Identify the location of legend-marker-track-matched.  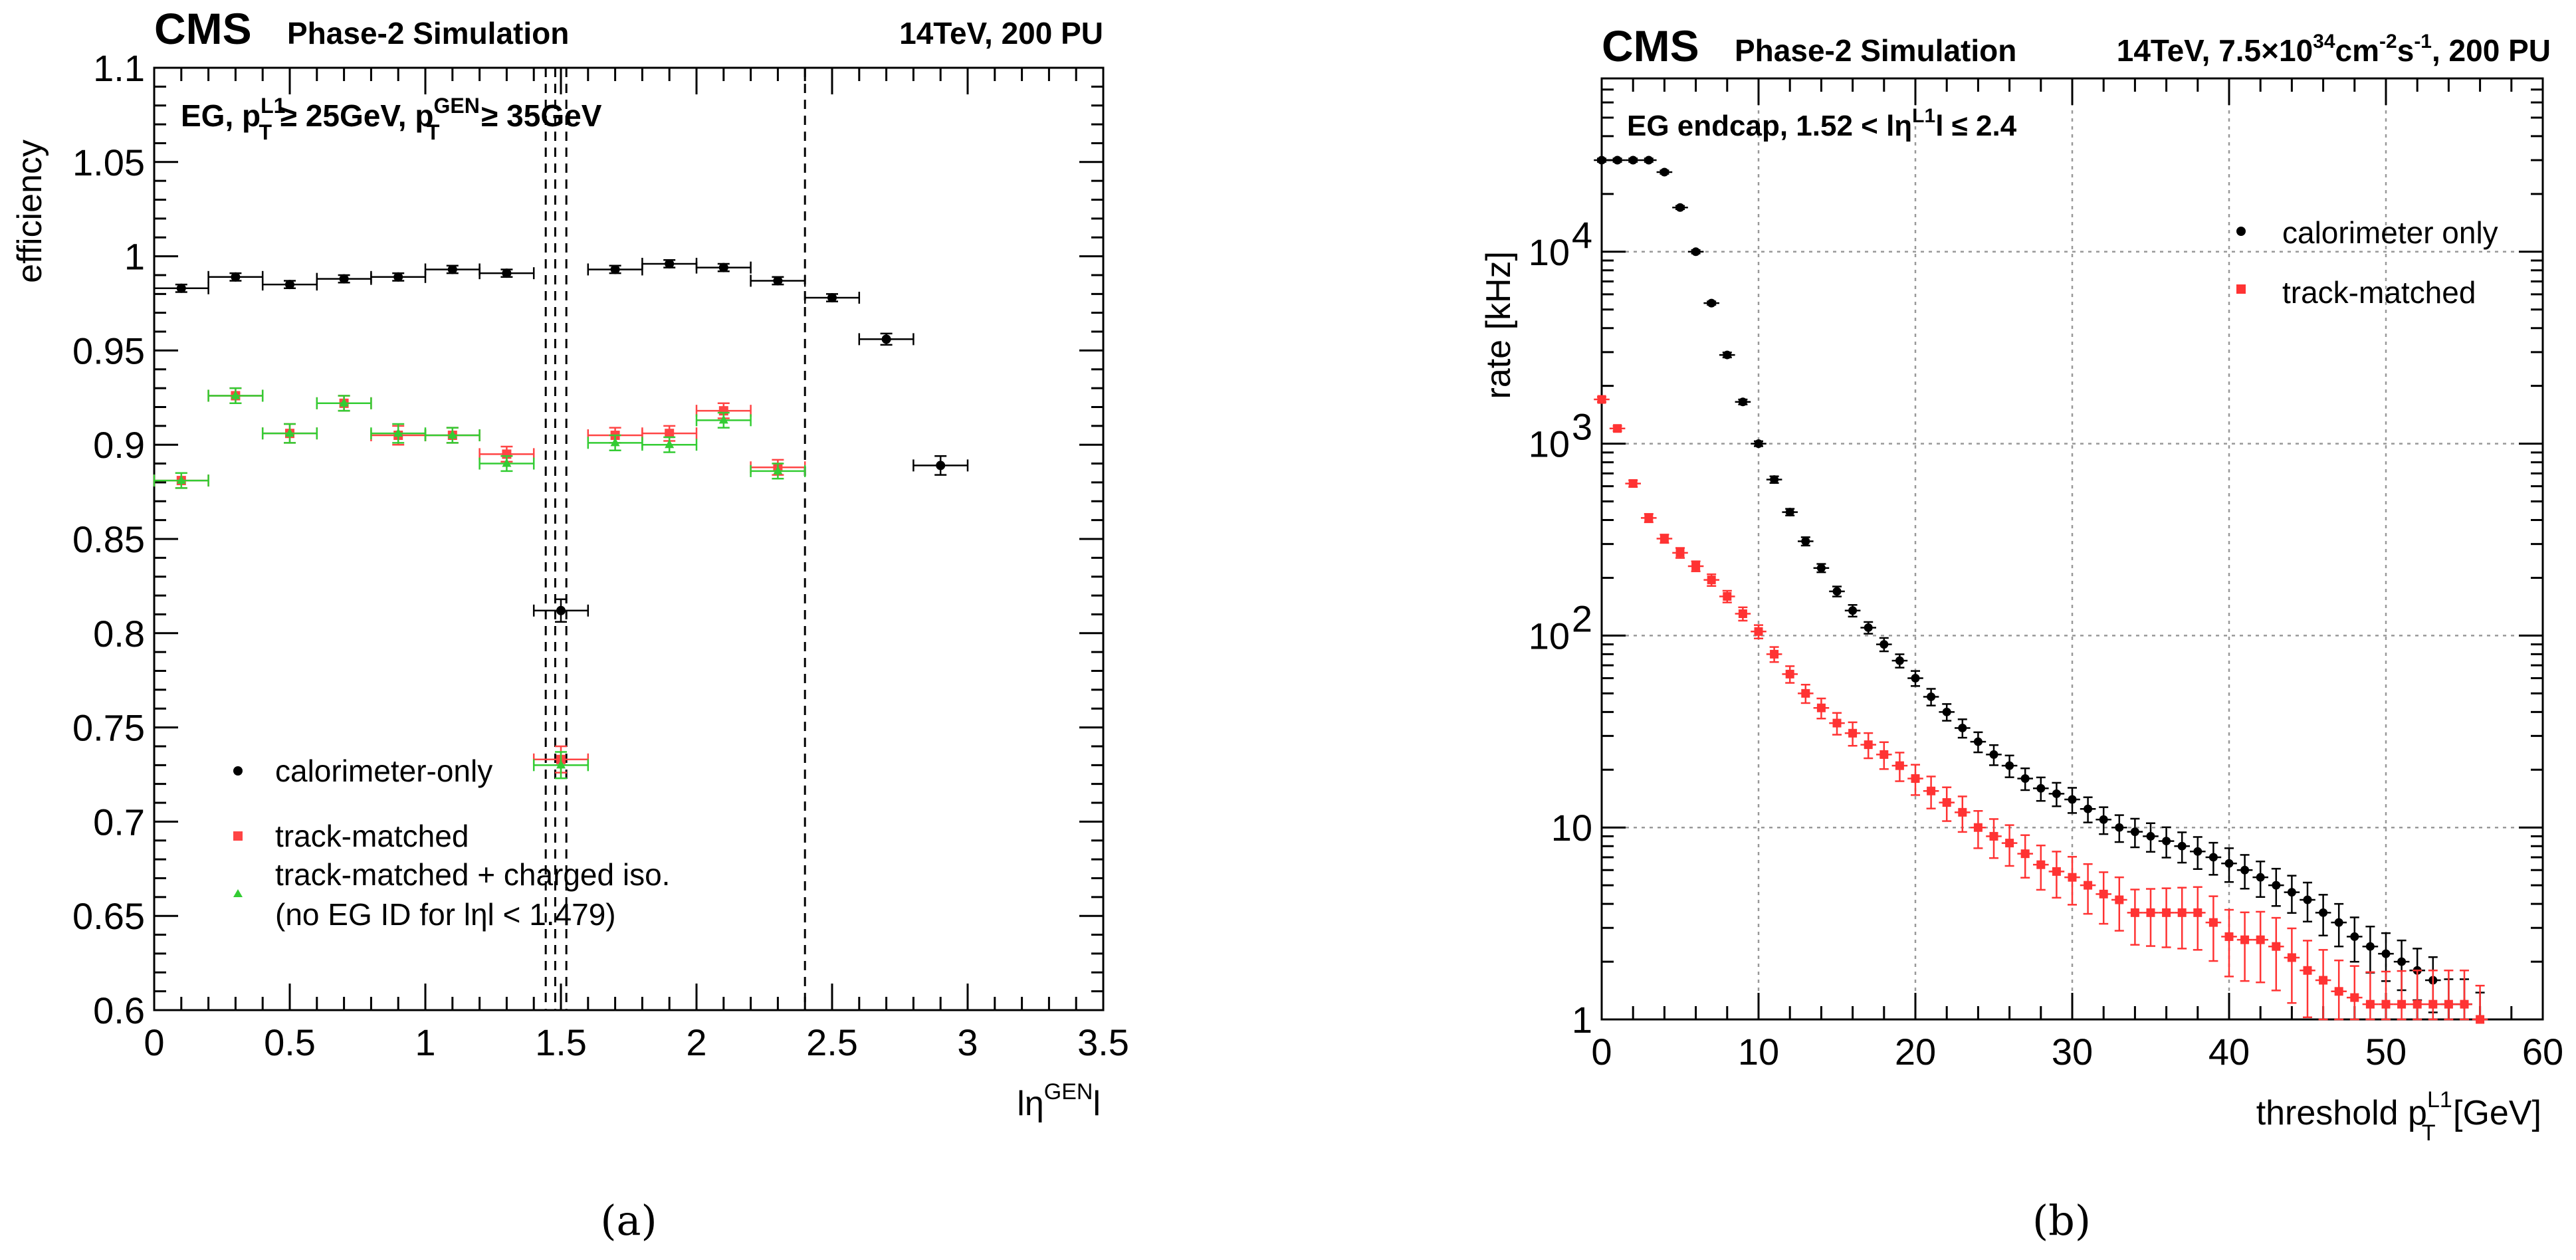
(238, 836).